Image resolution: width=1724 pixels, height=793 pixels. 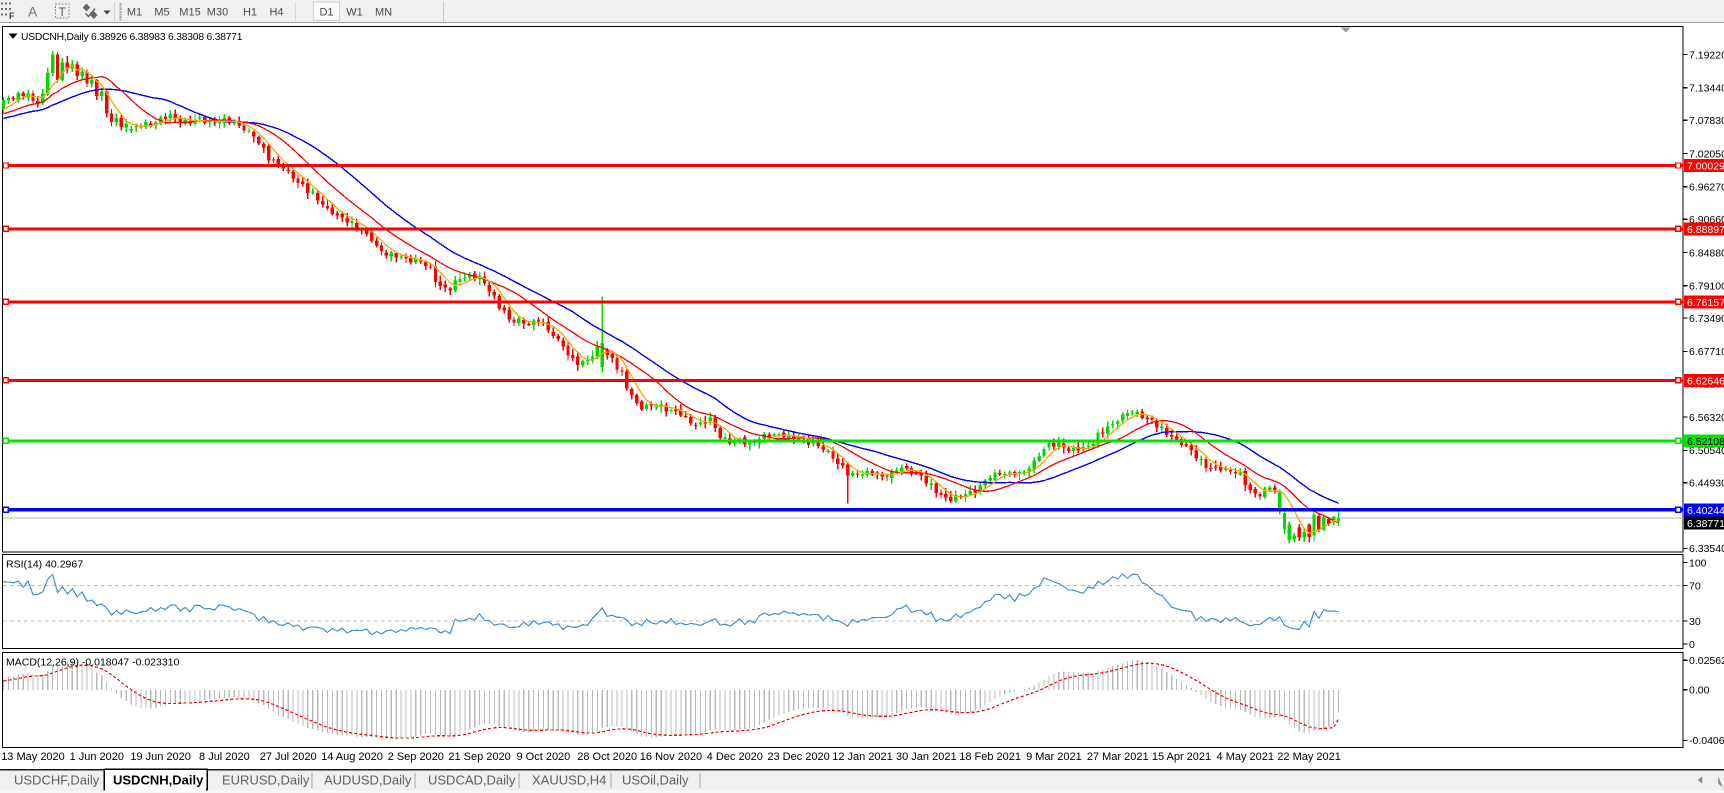 What do you see at coordinates (1706, 253) in the screenshot?
I see `svg-text: 6.84880` at bounding box center [1706, 253].